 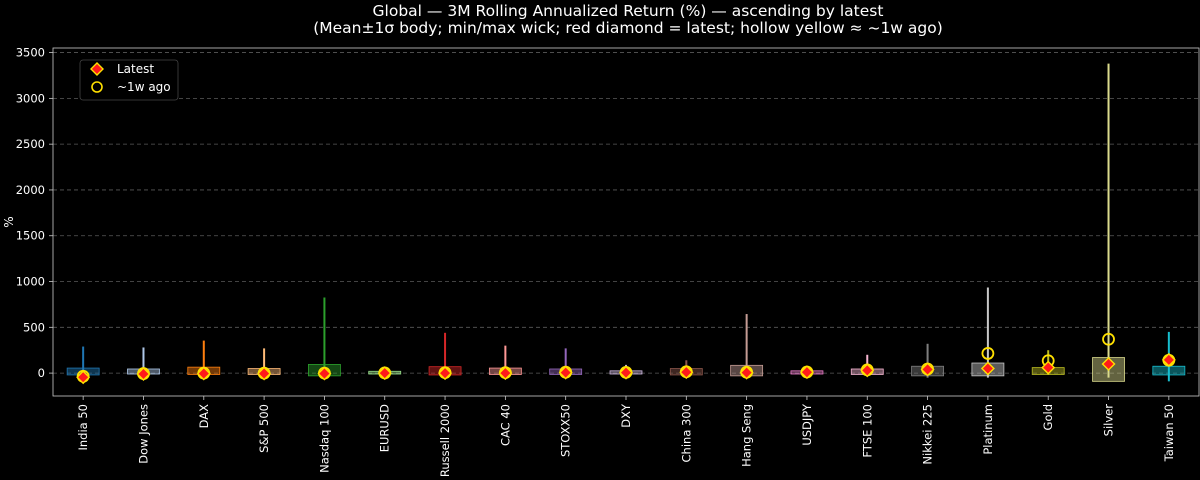 I want to click on y-tick-label: 1500, so click(x=30, y=236).